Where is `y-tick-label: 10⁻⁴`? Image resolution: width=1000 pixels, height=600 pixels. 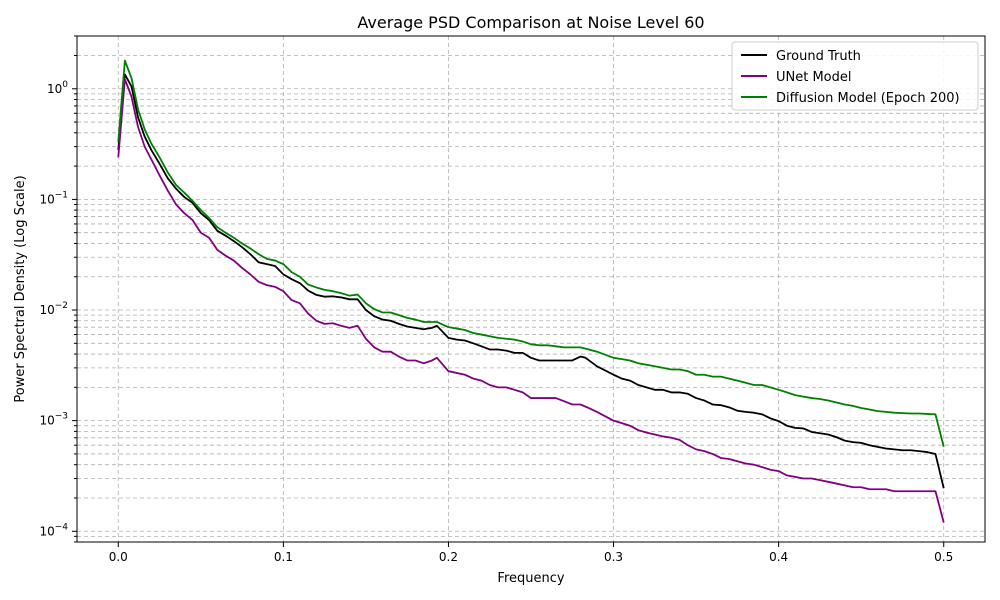 y-tick-label: 10⁻⁴ is located at coordinates (53, 530).